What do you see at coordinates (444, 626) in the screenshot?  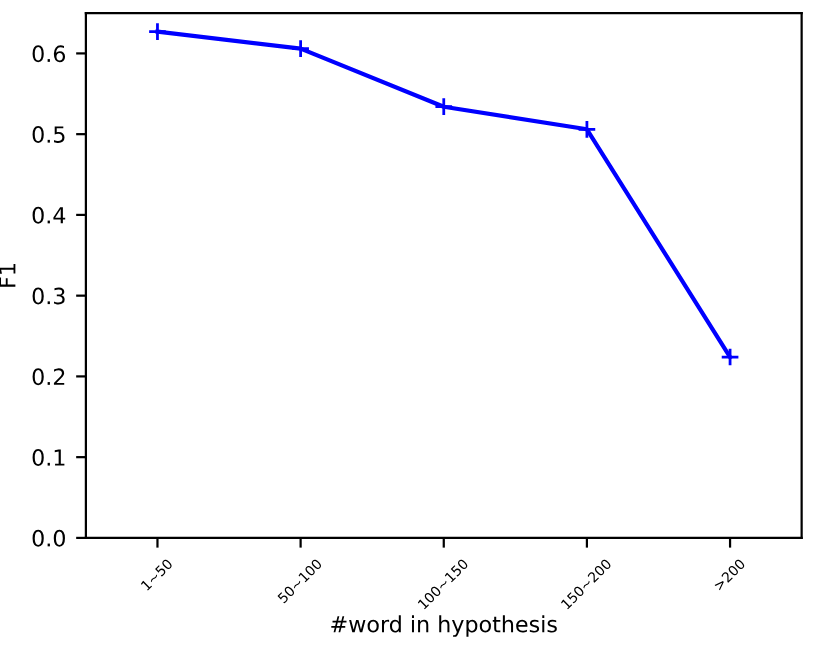 I see `x-axis-title: #word in hypothesis` at bounding box center [444, 626].